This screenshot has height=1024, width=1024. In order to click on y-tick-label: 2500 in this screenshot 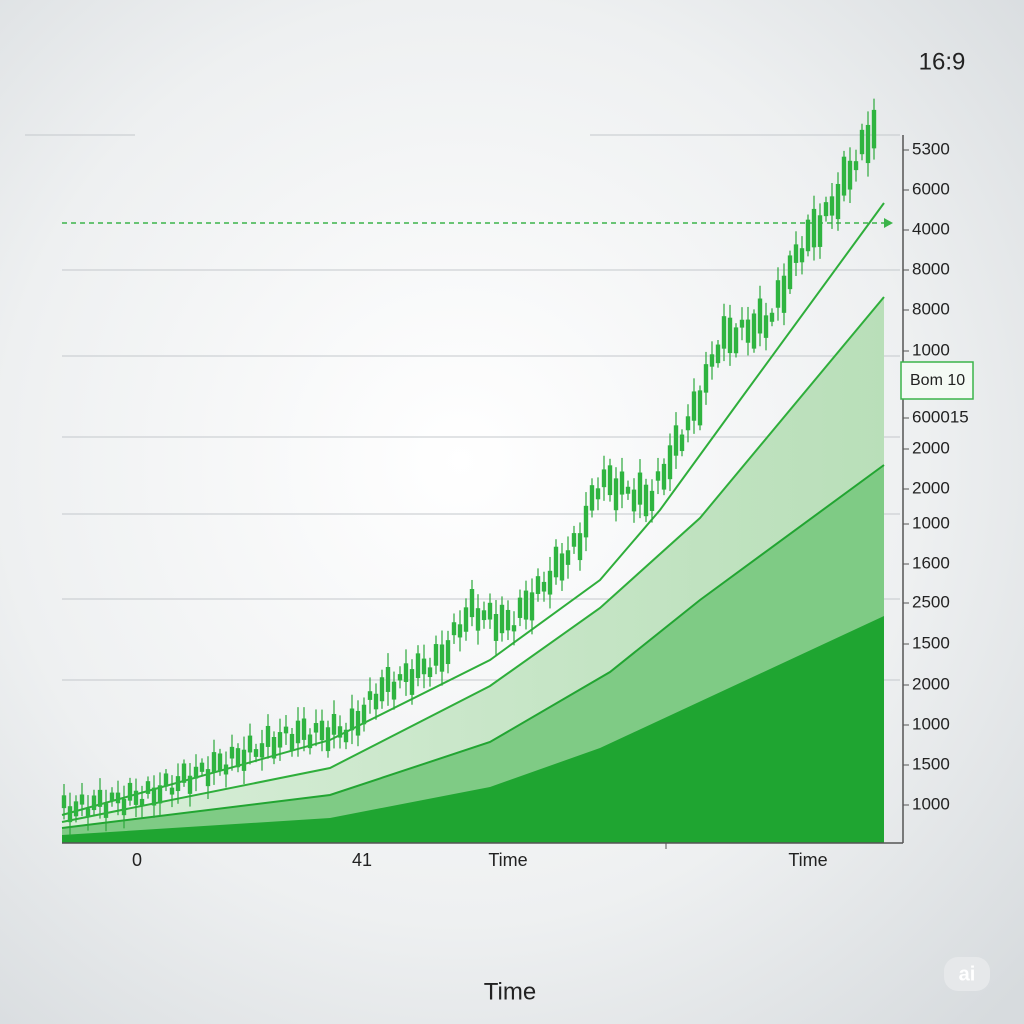, I will do `click(931, 601)`.